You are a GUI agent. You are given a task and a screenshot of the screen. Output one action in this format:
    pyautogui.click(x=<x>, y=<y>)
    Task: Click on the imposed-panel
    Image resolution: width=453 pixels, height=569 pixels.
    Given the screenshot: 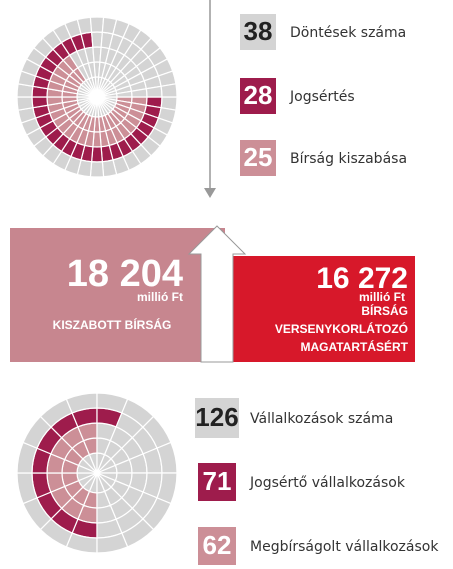 What is the action you would take?
    pyautogui.click(x=117, y=295)
    